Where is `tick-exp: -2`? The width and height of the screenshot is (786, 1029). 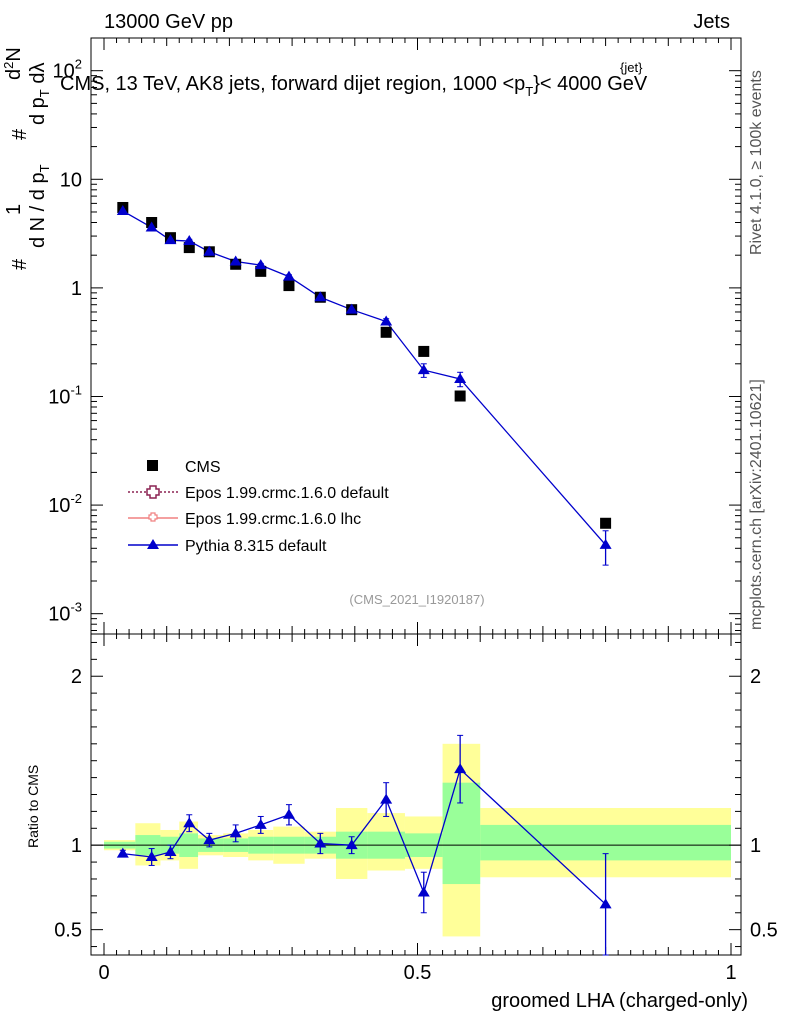
tick-exp: -2 is located at coordinates (76, 498).